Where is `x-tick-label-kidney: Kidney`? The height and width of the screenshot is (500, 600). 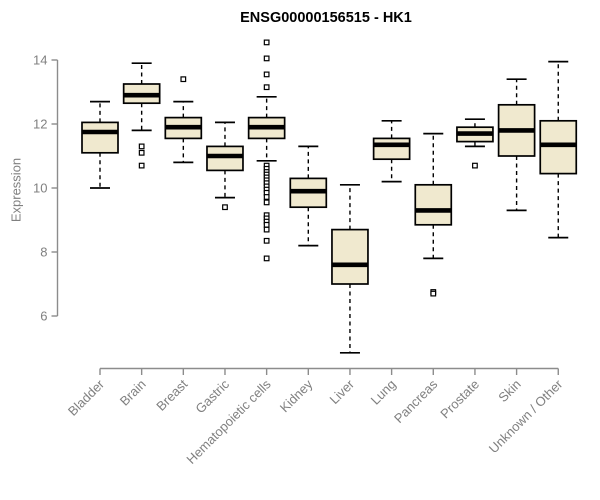
x-tick-label-kidney: Kidney is located at coordinates (296, 395).